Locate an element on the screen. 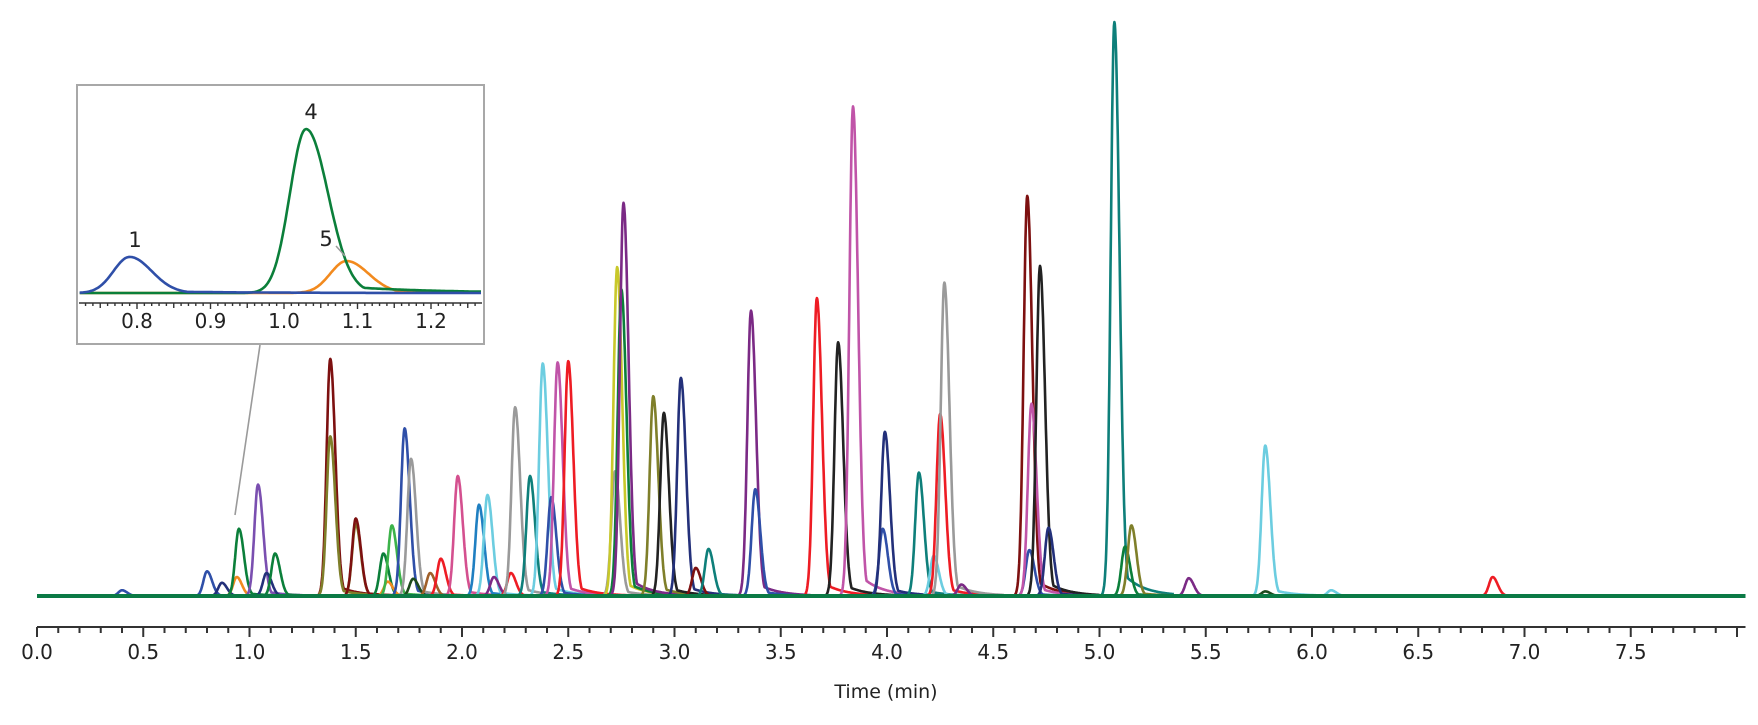 This screenshot has height=725, width=1758. x-tick-label: 1.0 is located at coordinates (250, 652).